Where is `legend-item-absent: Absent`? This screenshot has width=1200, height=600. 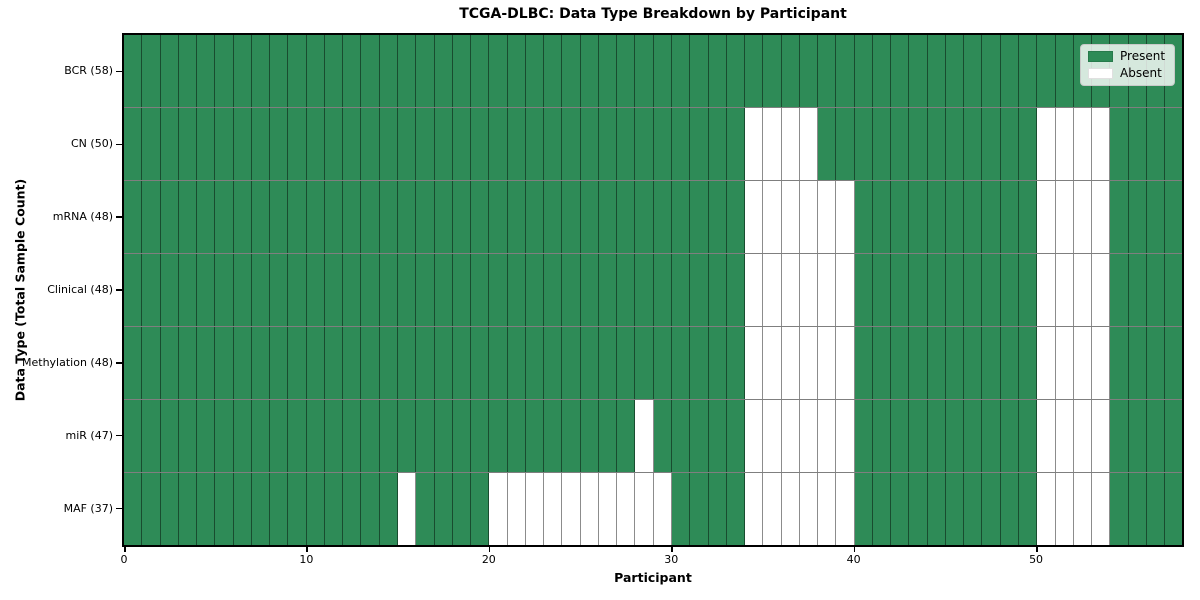 legend-item-absent: Absent is located at coordinates (1126, 73).